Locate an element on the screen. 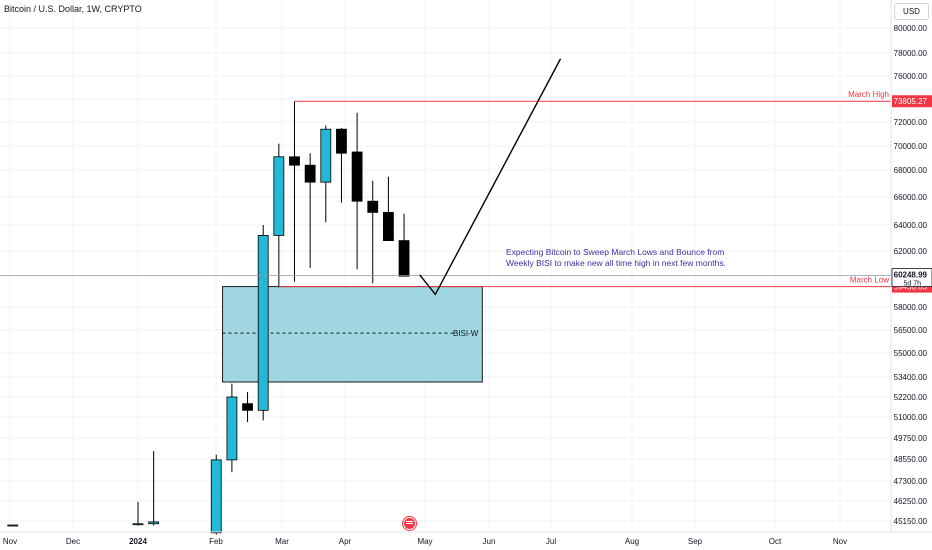 The height and width of the screenshot is (550, 932). y-tick-label: 58000.00 is located at coordinates (911, 307).